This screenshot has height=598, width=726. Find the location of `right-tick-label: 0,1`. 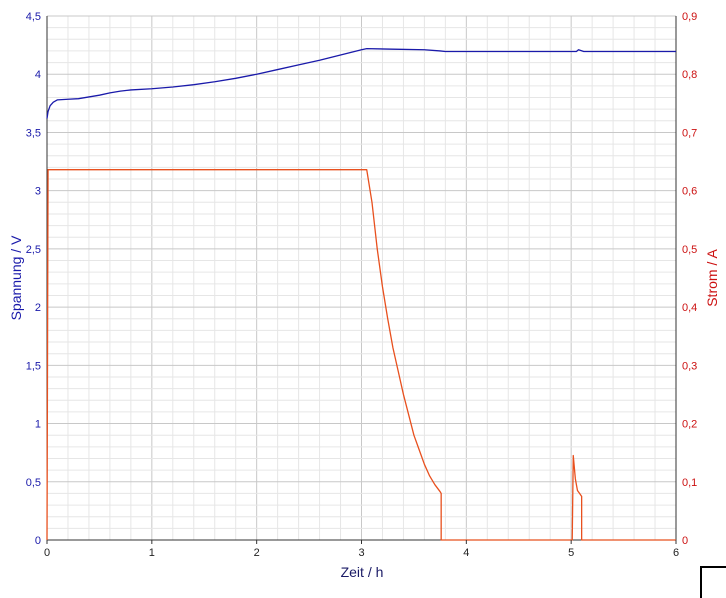

right-tick-label: 0,1 is located at coordinates (689, 483).